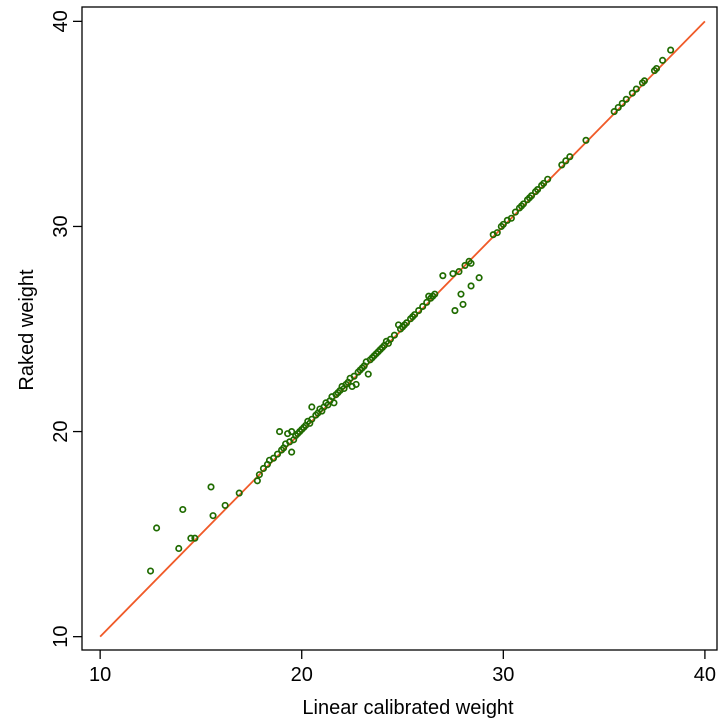  What do you see at coordinates (61, 226) in the screenshot?
I see `y-tick-label: 30` at bounding box center [61, 226].